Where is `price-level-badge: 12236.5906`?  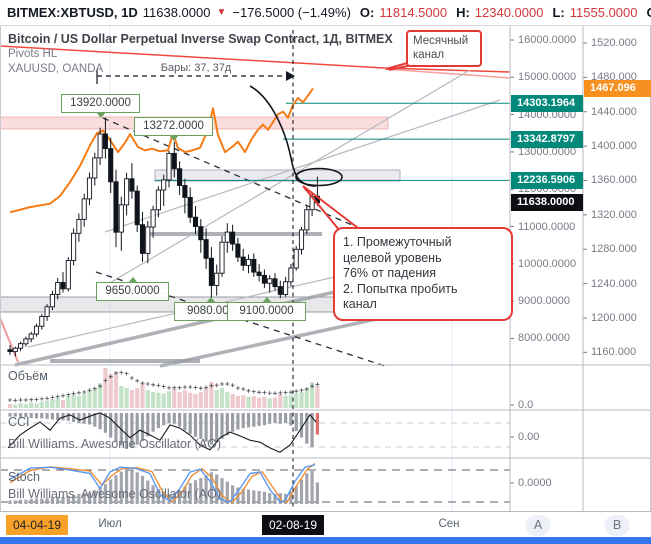 price-level-badge: 12236.5906 is located at coordinates (547, 180).